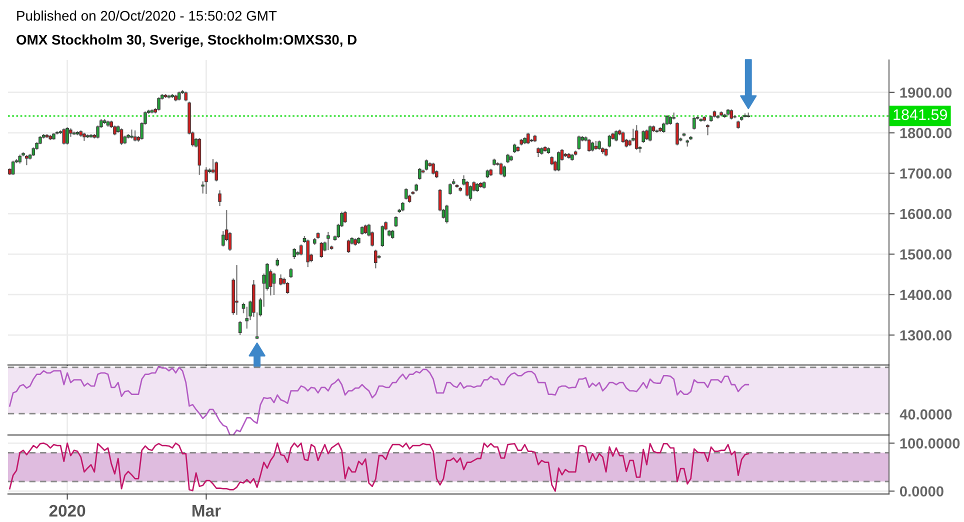  Describe the element at coordinates (379, 467) in the screenshot. I see `line-series` at that location.